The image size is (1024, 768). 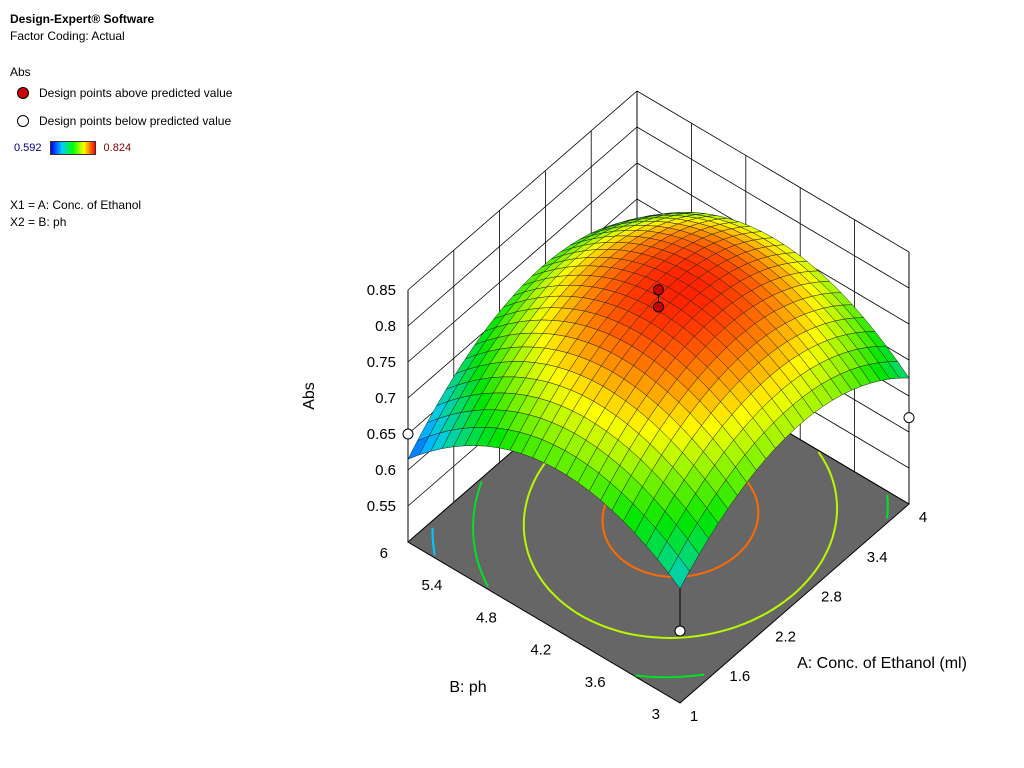 What do you see at coordinates (385, 326) in the screenshot?
I see `z-tick-label: 0.8` at bounding box center [385, 326].